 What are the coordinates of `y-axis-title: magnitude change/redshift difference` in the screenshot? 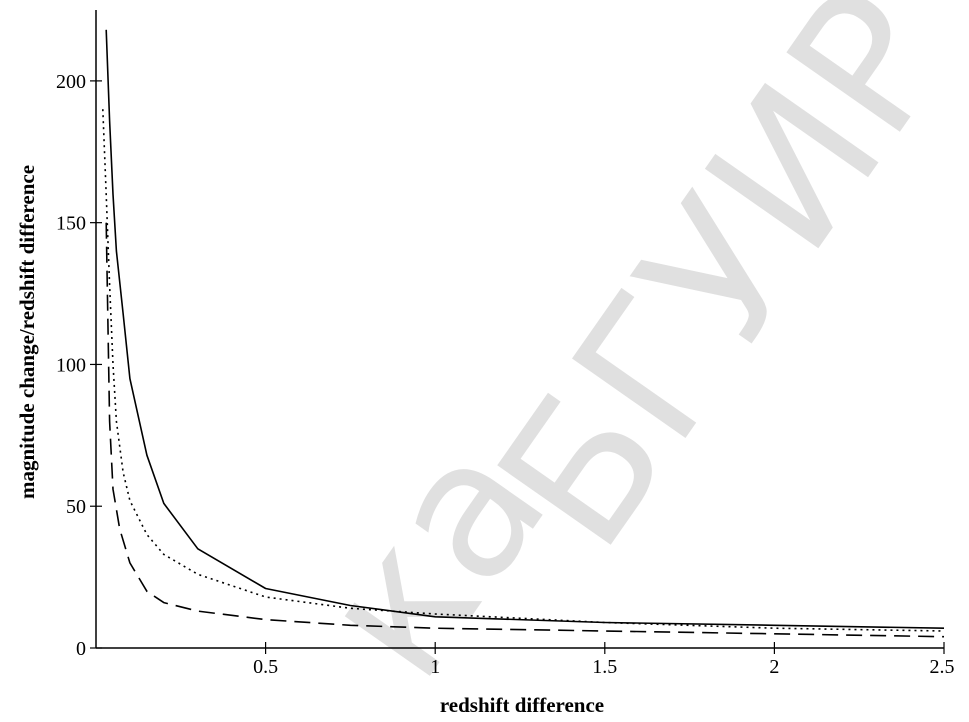 It's located at (27, 332).